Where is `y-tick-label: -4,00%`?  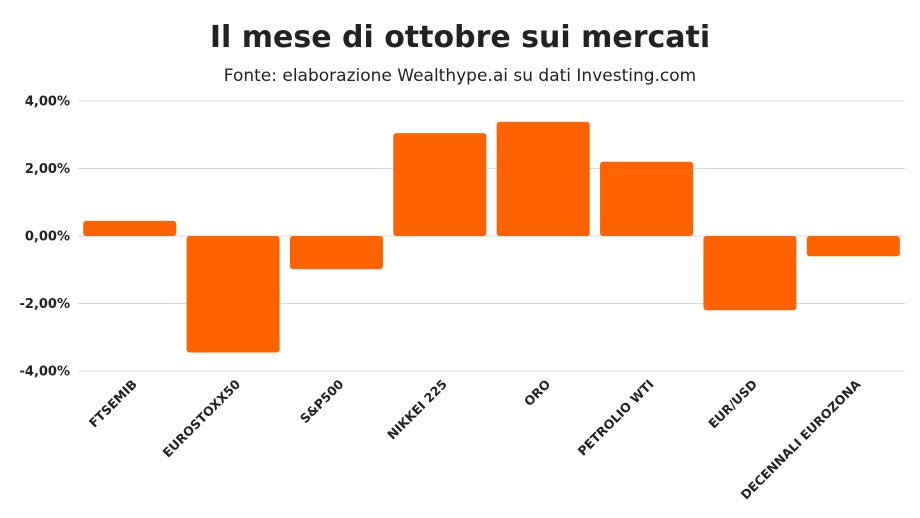 y-tick-label: -4,00% is located at coordinates (45, 372).